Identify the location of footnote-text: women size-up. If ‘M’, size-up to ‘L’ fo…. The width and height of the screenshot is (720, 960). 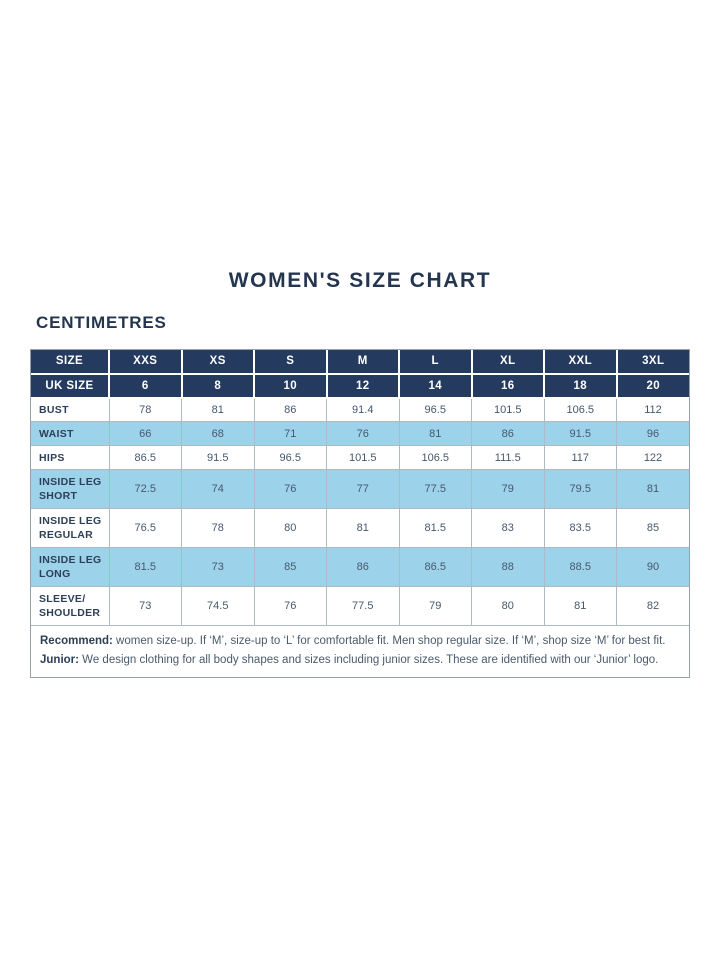
(389, 641).